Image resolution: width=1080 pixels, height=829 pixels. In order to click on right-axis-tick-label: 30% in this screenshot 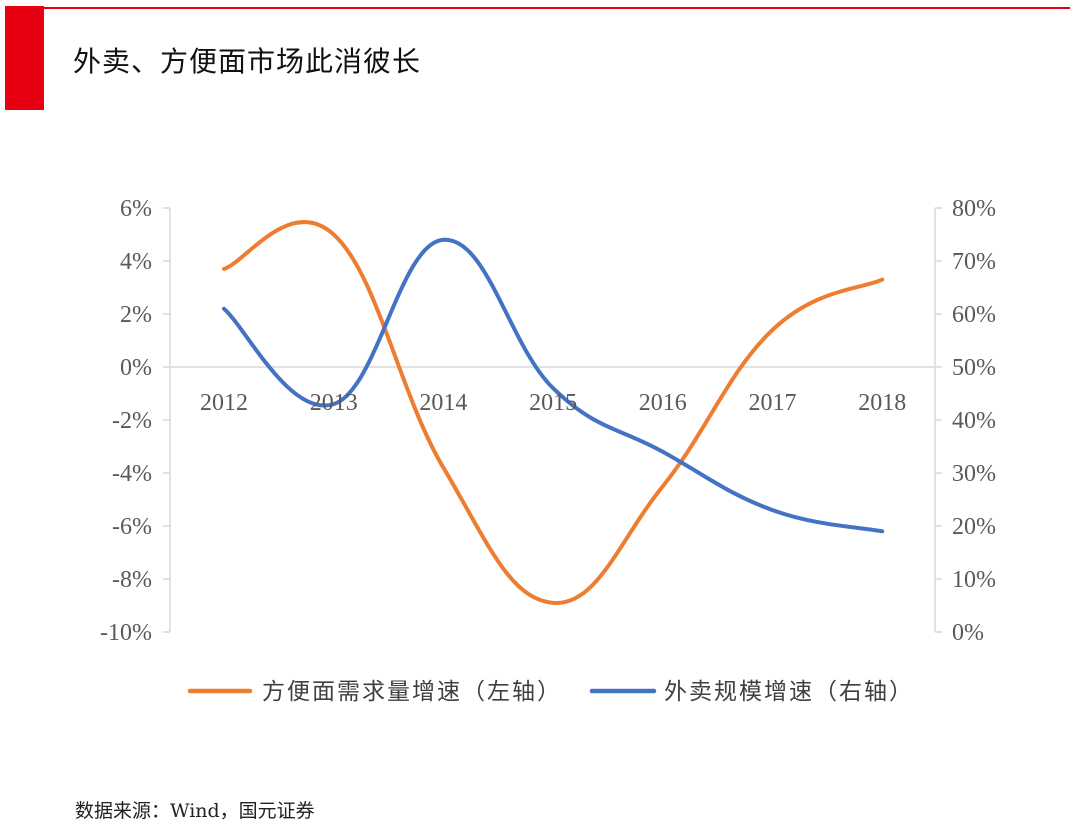, I will do `click(974, 474)`.